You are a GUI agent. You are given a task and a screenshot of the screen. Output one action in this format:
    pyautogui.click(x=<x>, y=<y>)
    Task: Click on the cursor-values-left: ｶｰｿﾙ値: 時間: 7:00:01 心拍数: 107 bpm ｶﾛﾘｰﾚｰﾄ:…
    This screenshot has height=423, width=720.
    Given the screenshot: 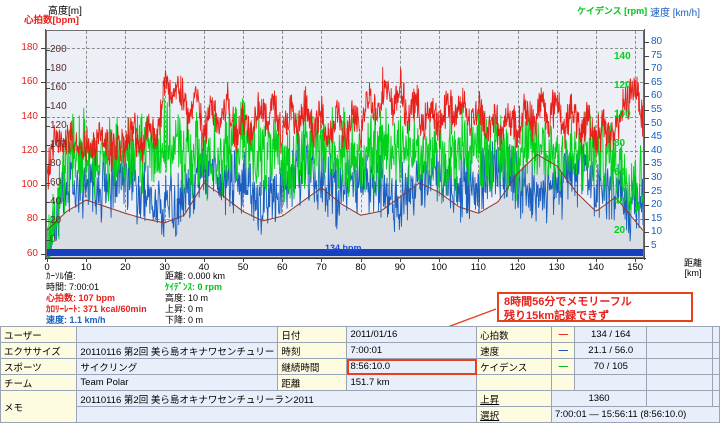 What is the action you would take?
    pyautogui.click(x=96, y=298)
    